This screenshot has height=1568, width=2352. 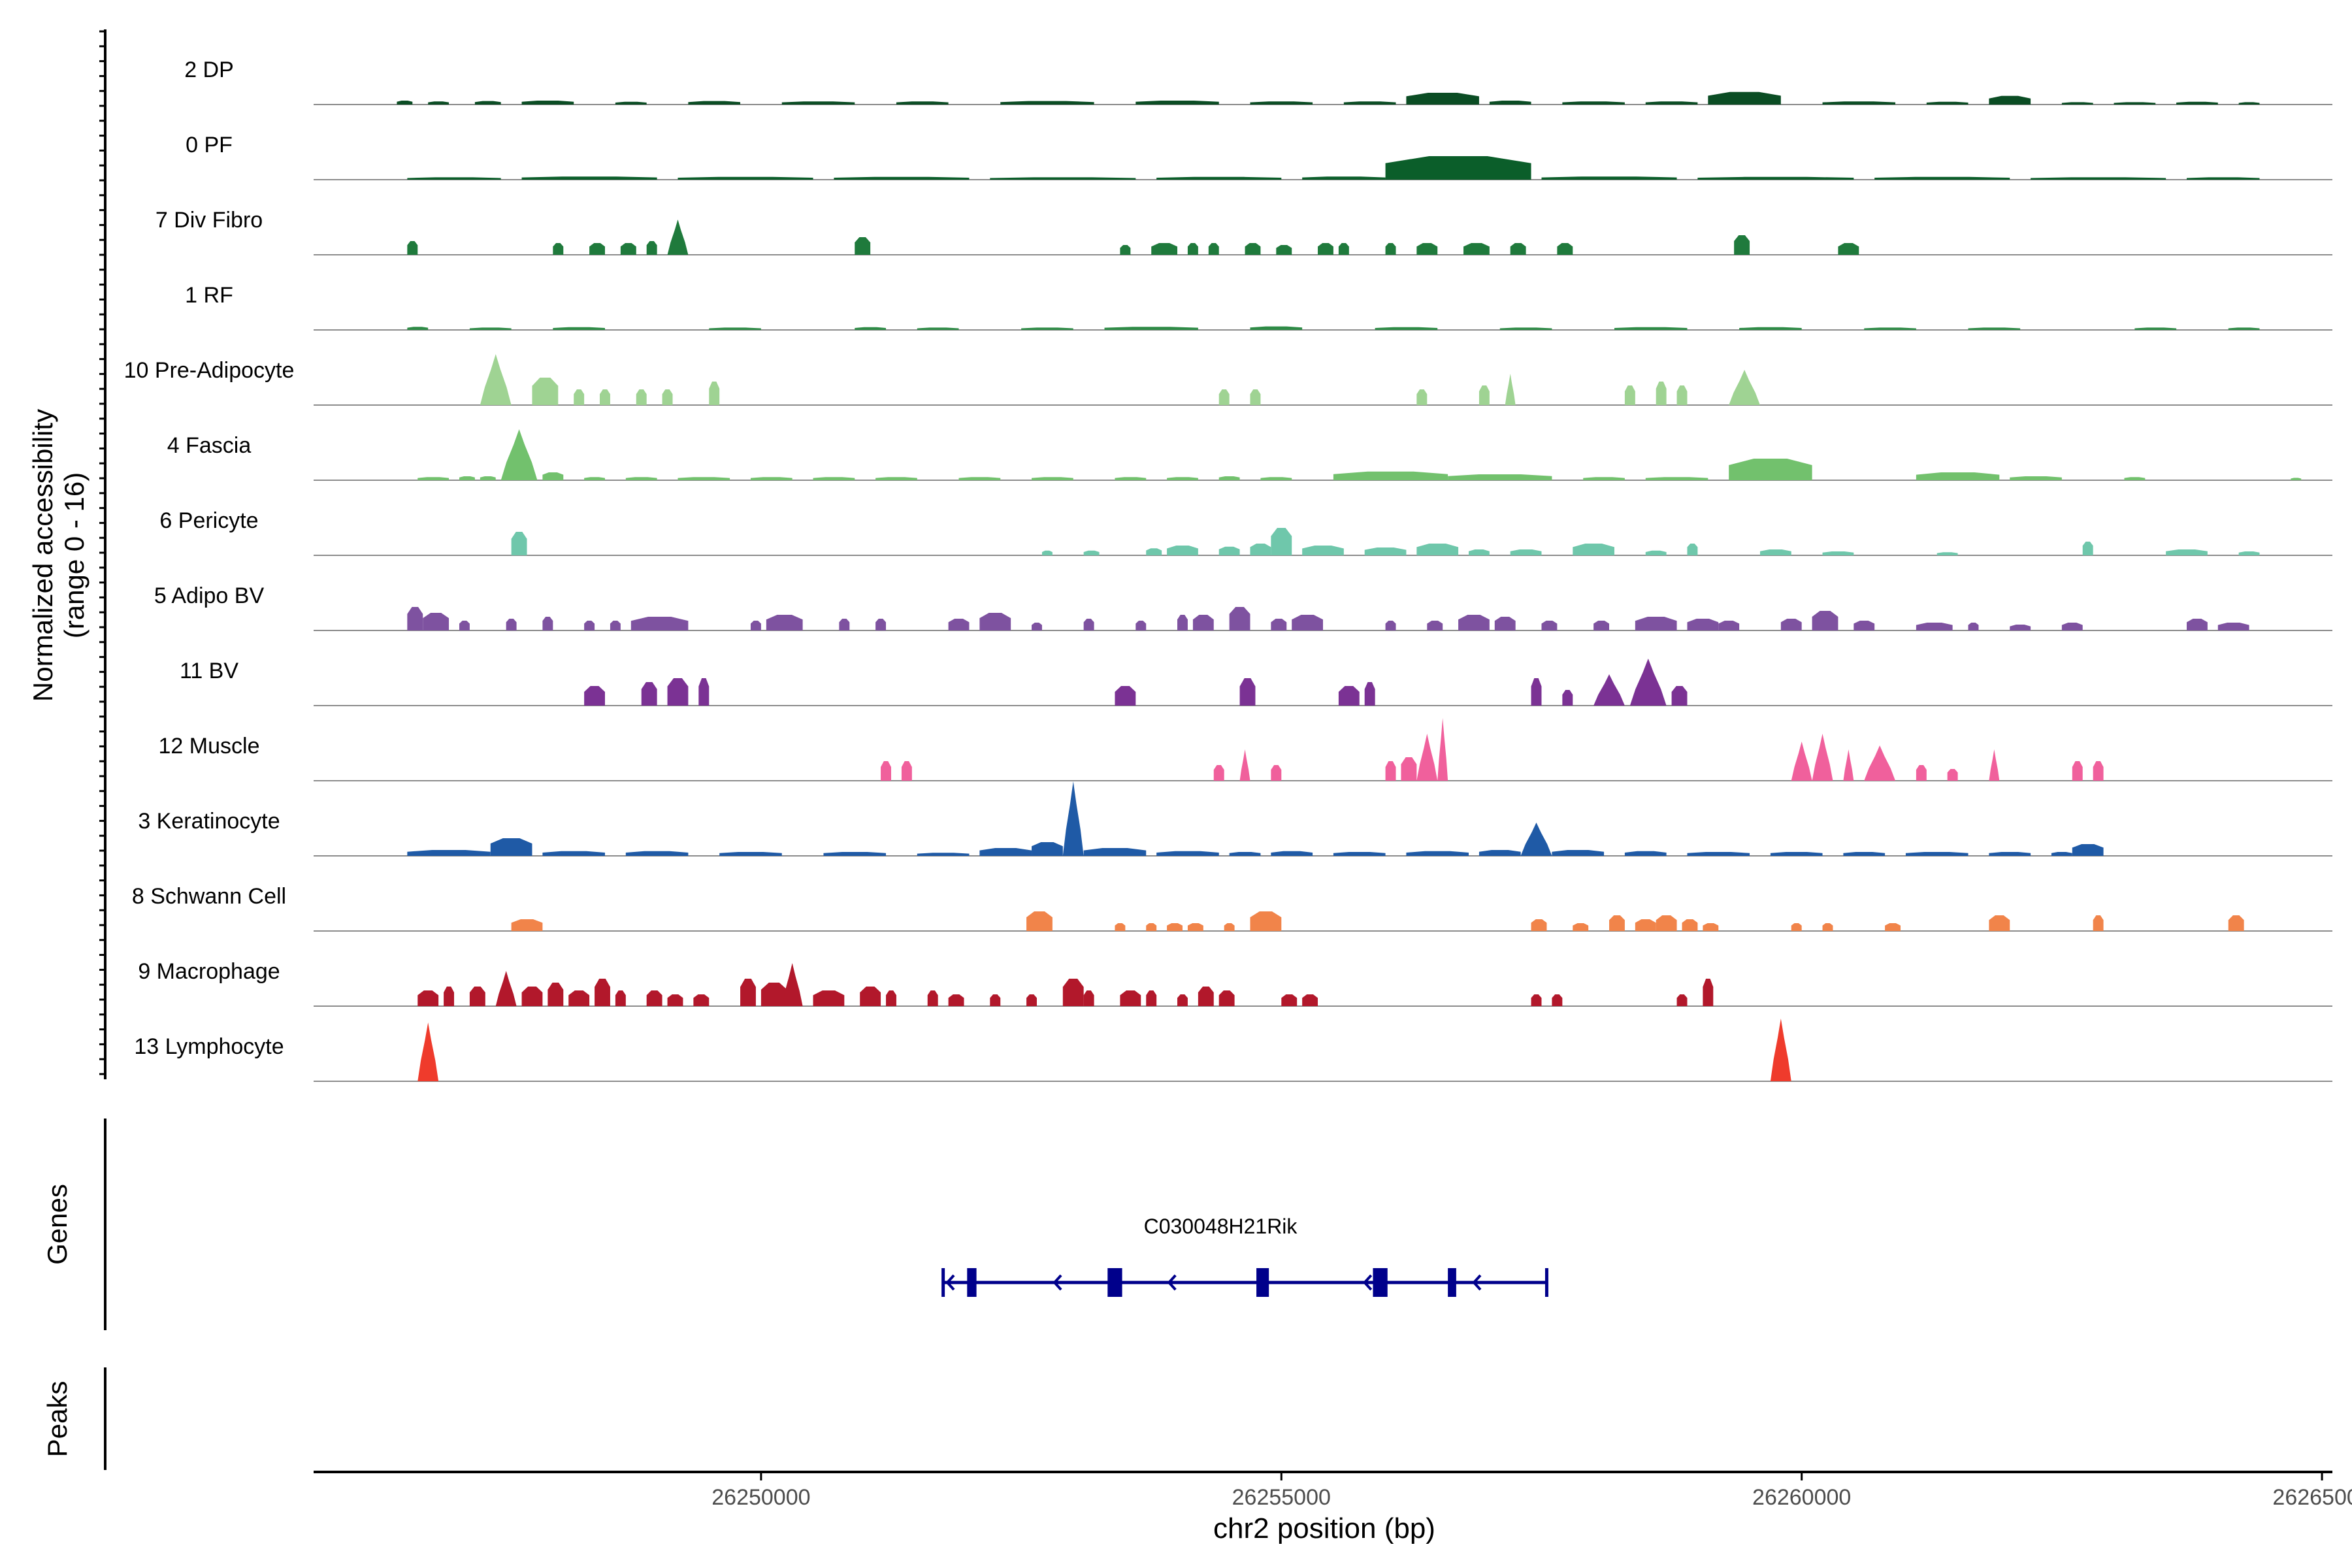 What do you see at coordinates (1235, 983) in the screenshot?
I see `track-9-macrophage: 9 Macrophage` at bounding box center [1235, 983].